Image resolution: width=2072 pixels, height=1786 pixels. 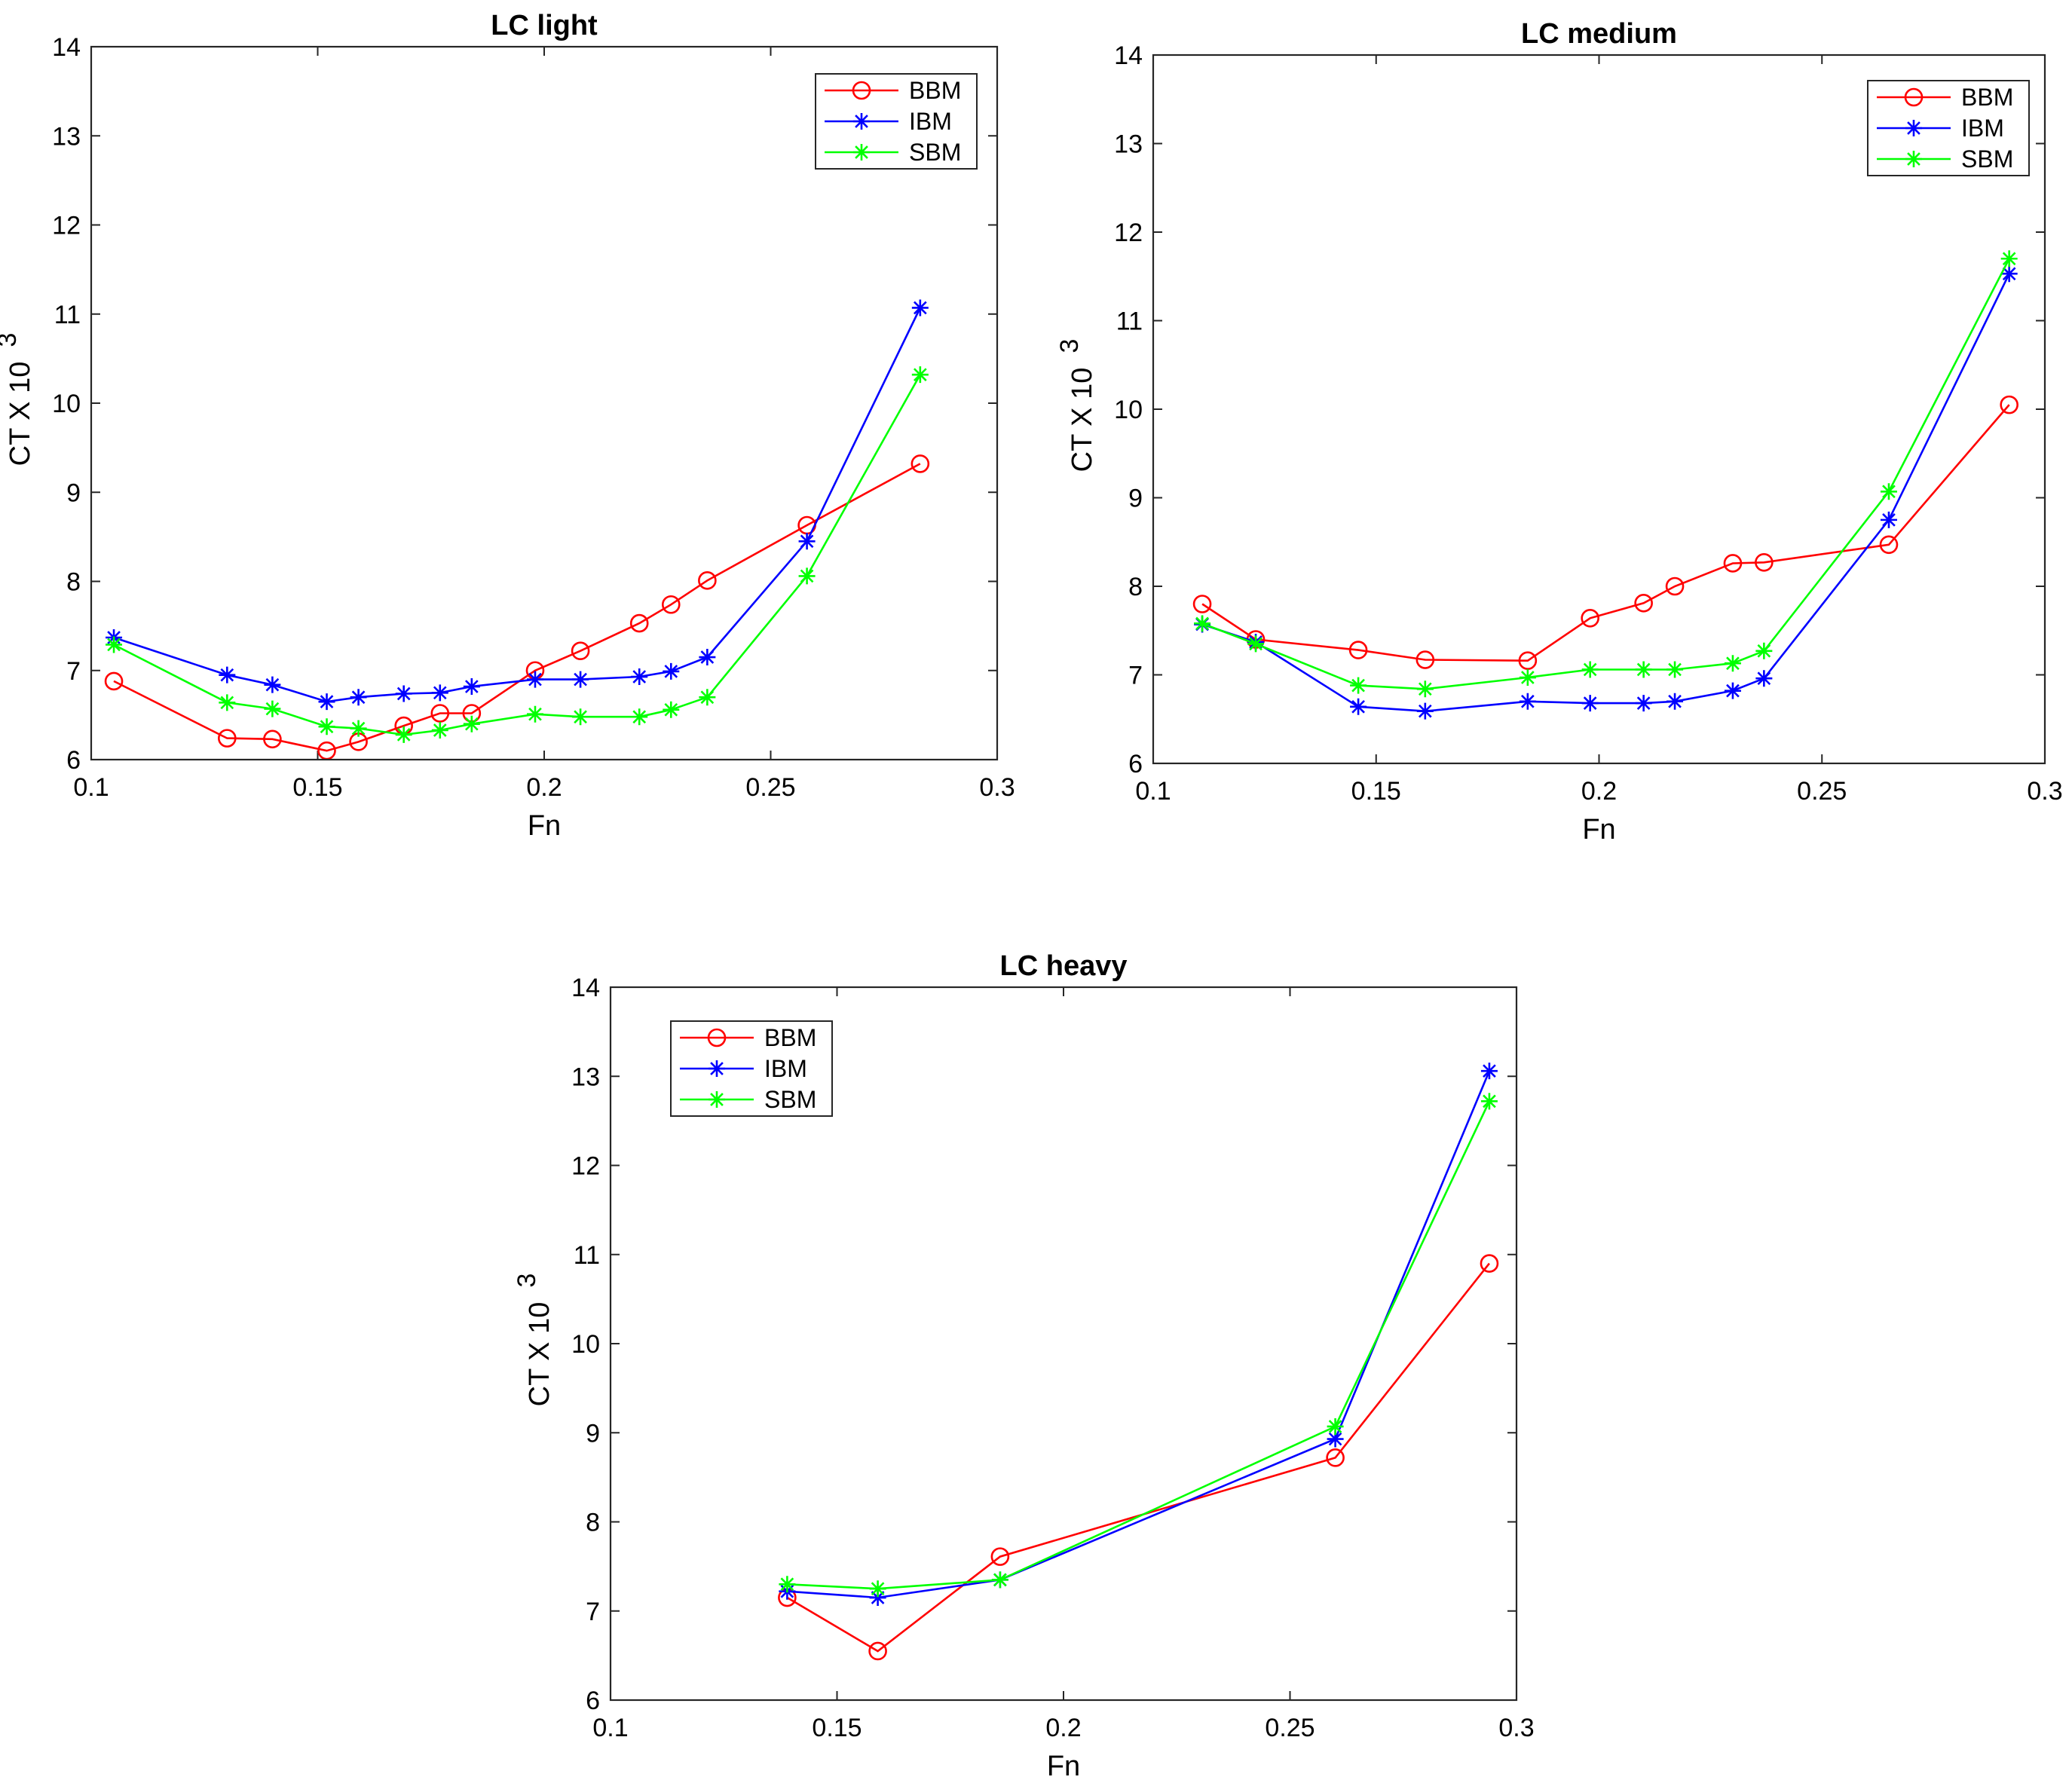 What do you see at coordinates (1605, 493) in the screenshot?
I see `series-line-ibm` at bounding box center [1605, 493].